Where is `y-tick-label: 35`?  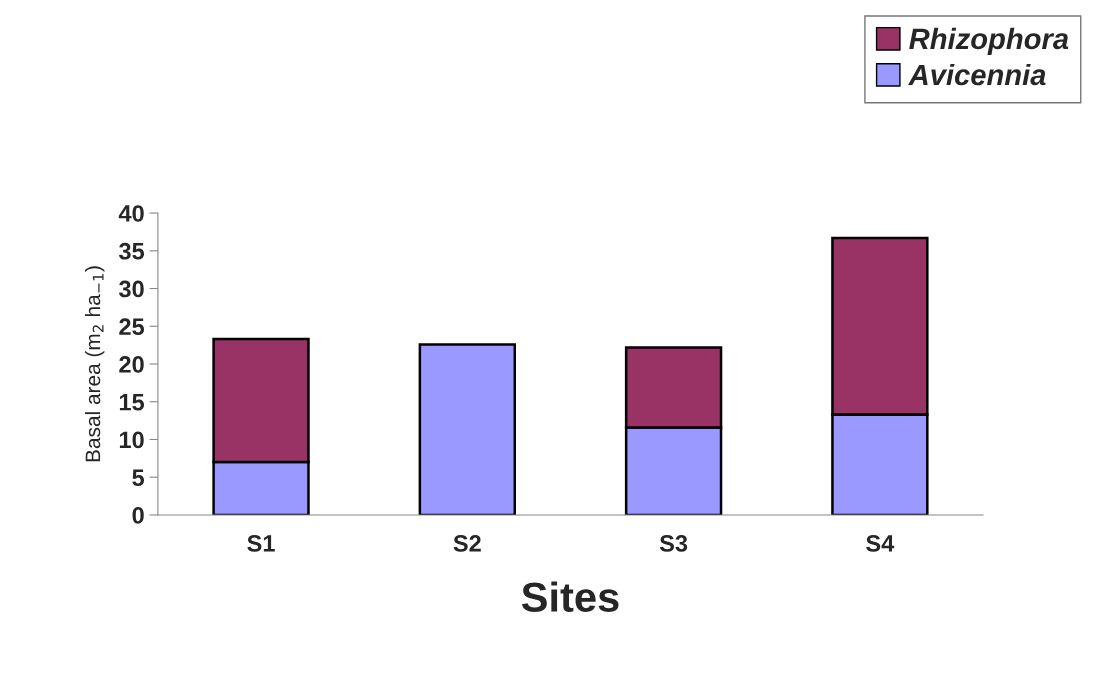 y-tick-label: 35 is located at coordinates (131, 251).